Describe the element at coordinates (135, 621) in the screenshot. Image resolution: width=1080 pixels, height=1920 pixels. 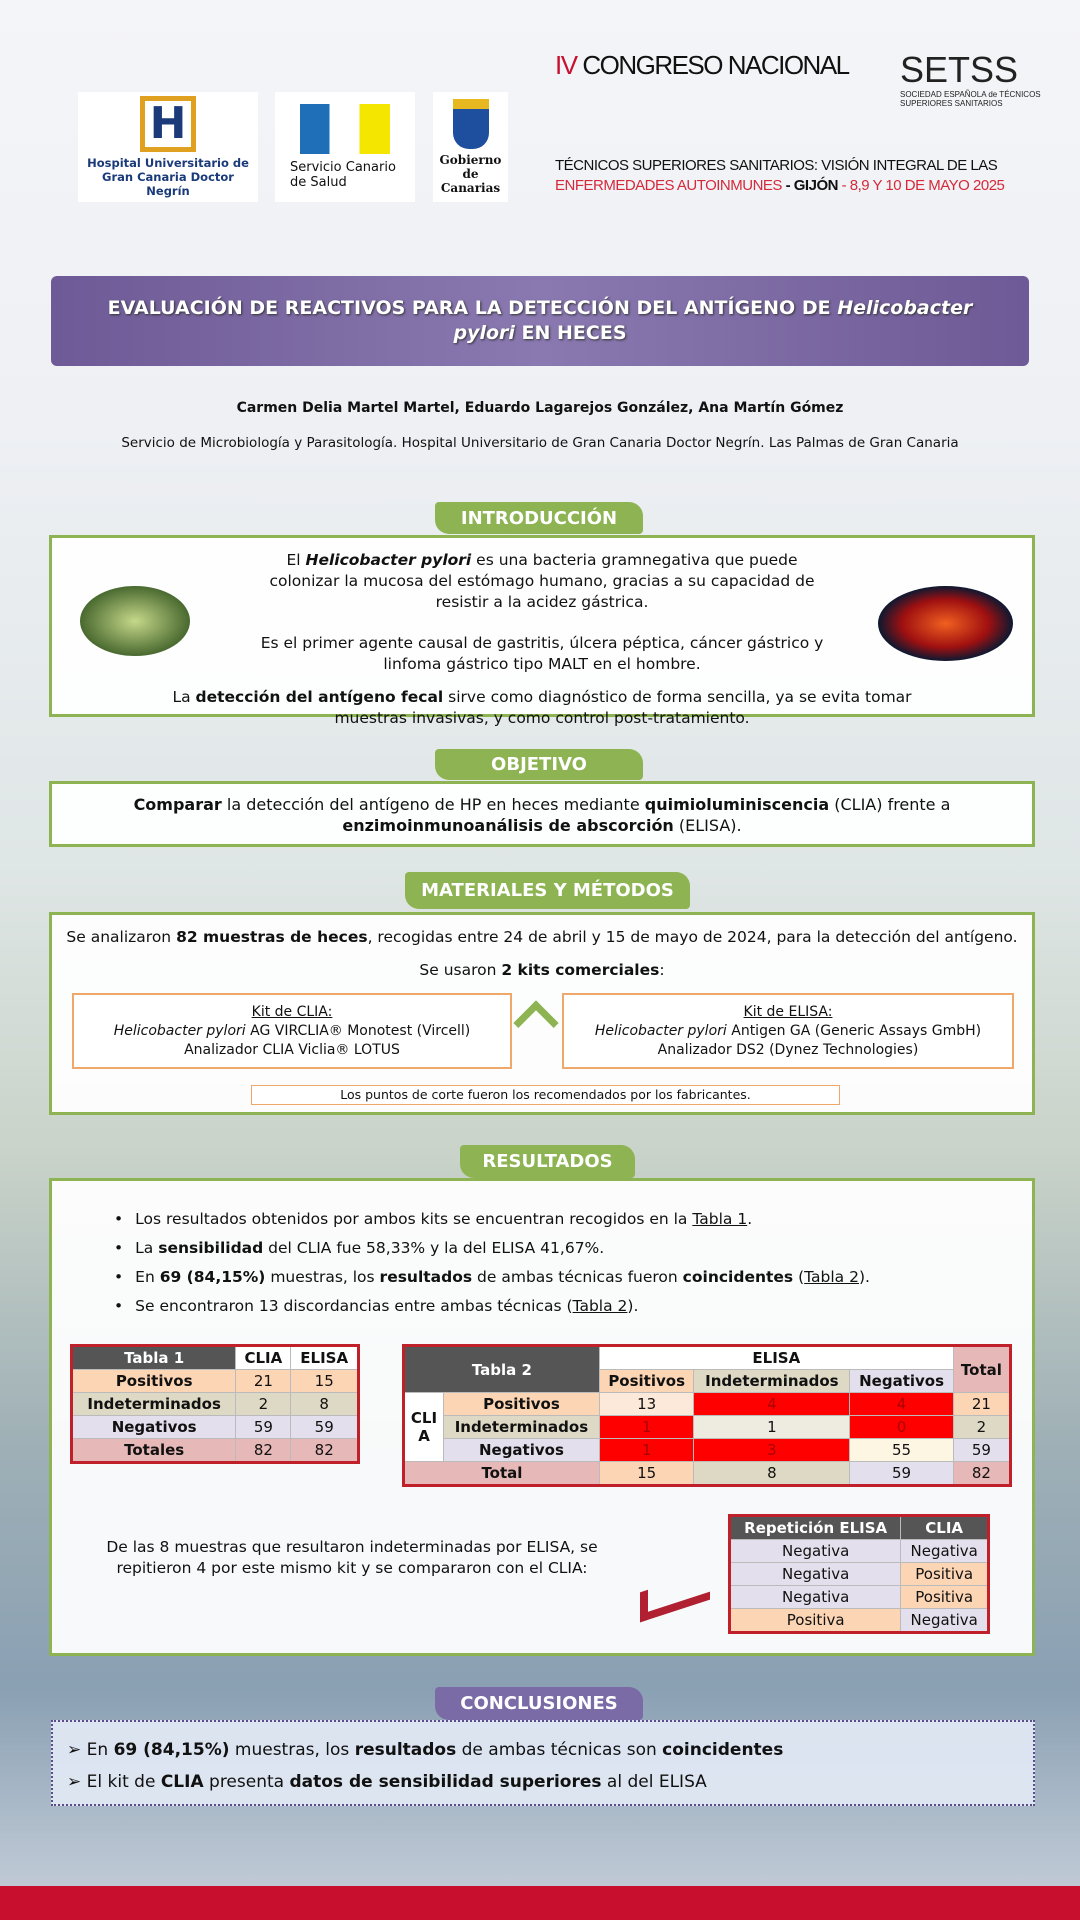
I see `bacteria-image` at that location.